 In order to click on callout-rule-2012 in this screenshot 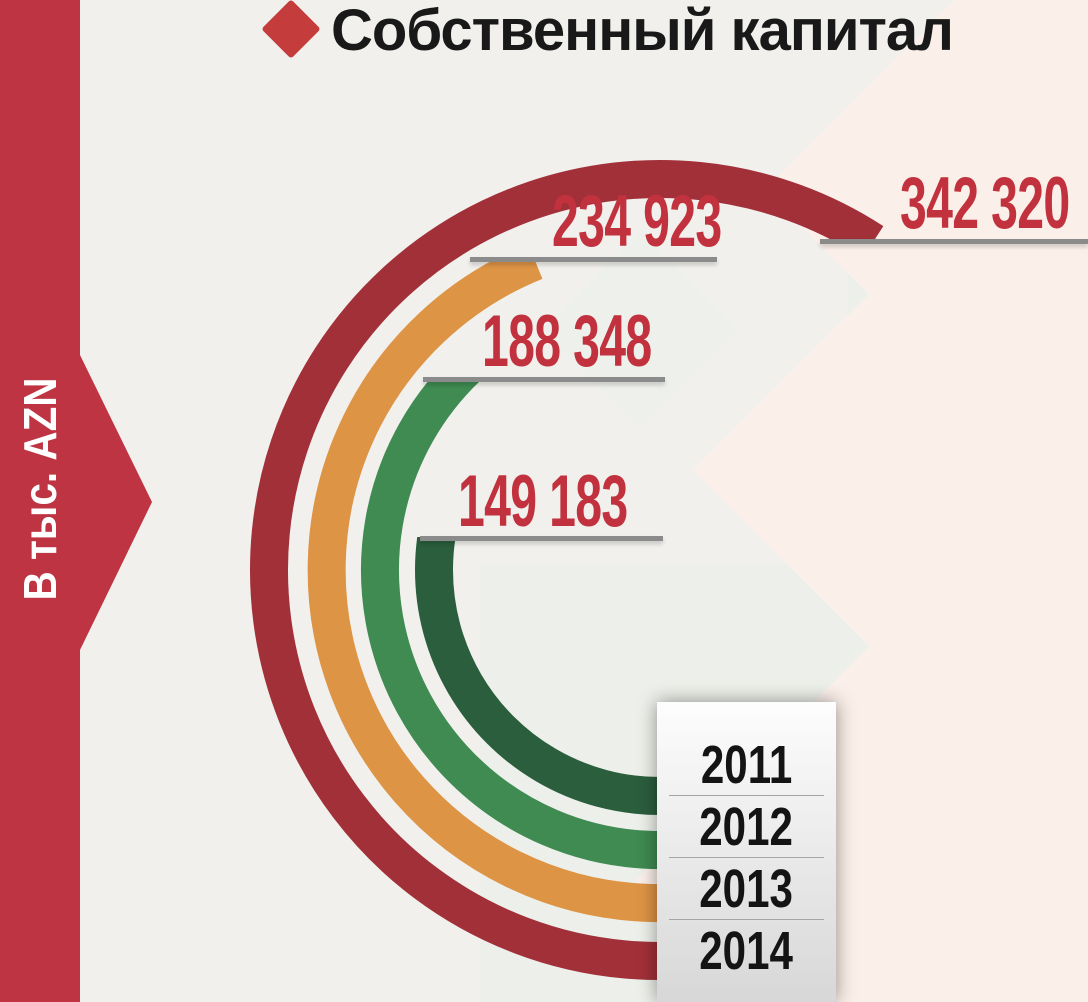, I will do `click(544, 379)`.